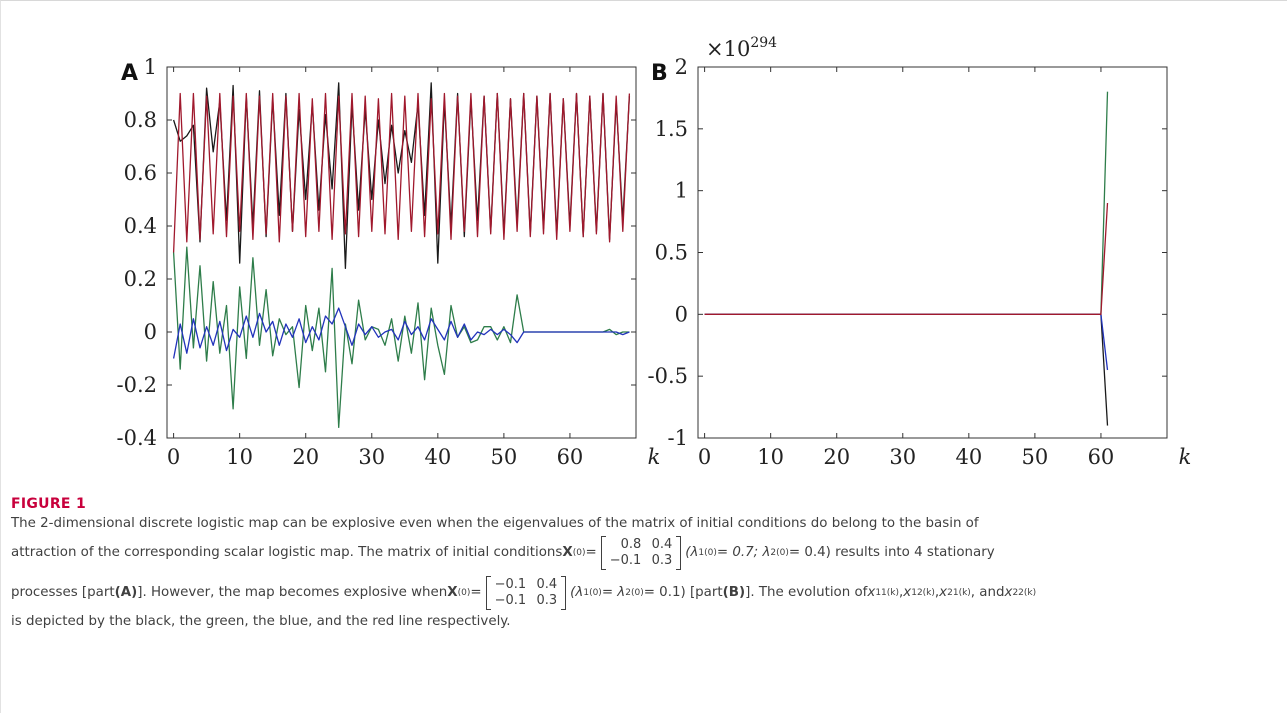  What do you see at coordinates (734, 592) in the screenshot?
I see `part-b-ref: (B)` at bounding box center [734, 592].